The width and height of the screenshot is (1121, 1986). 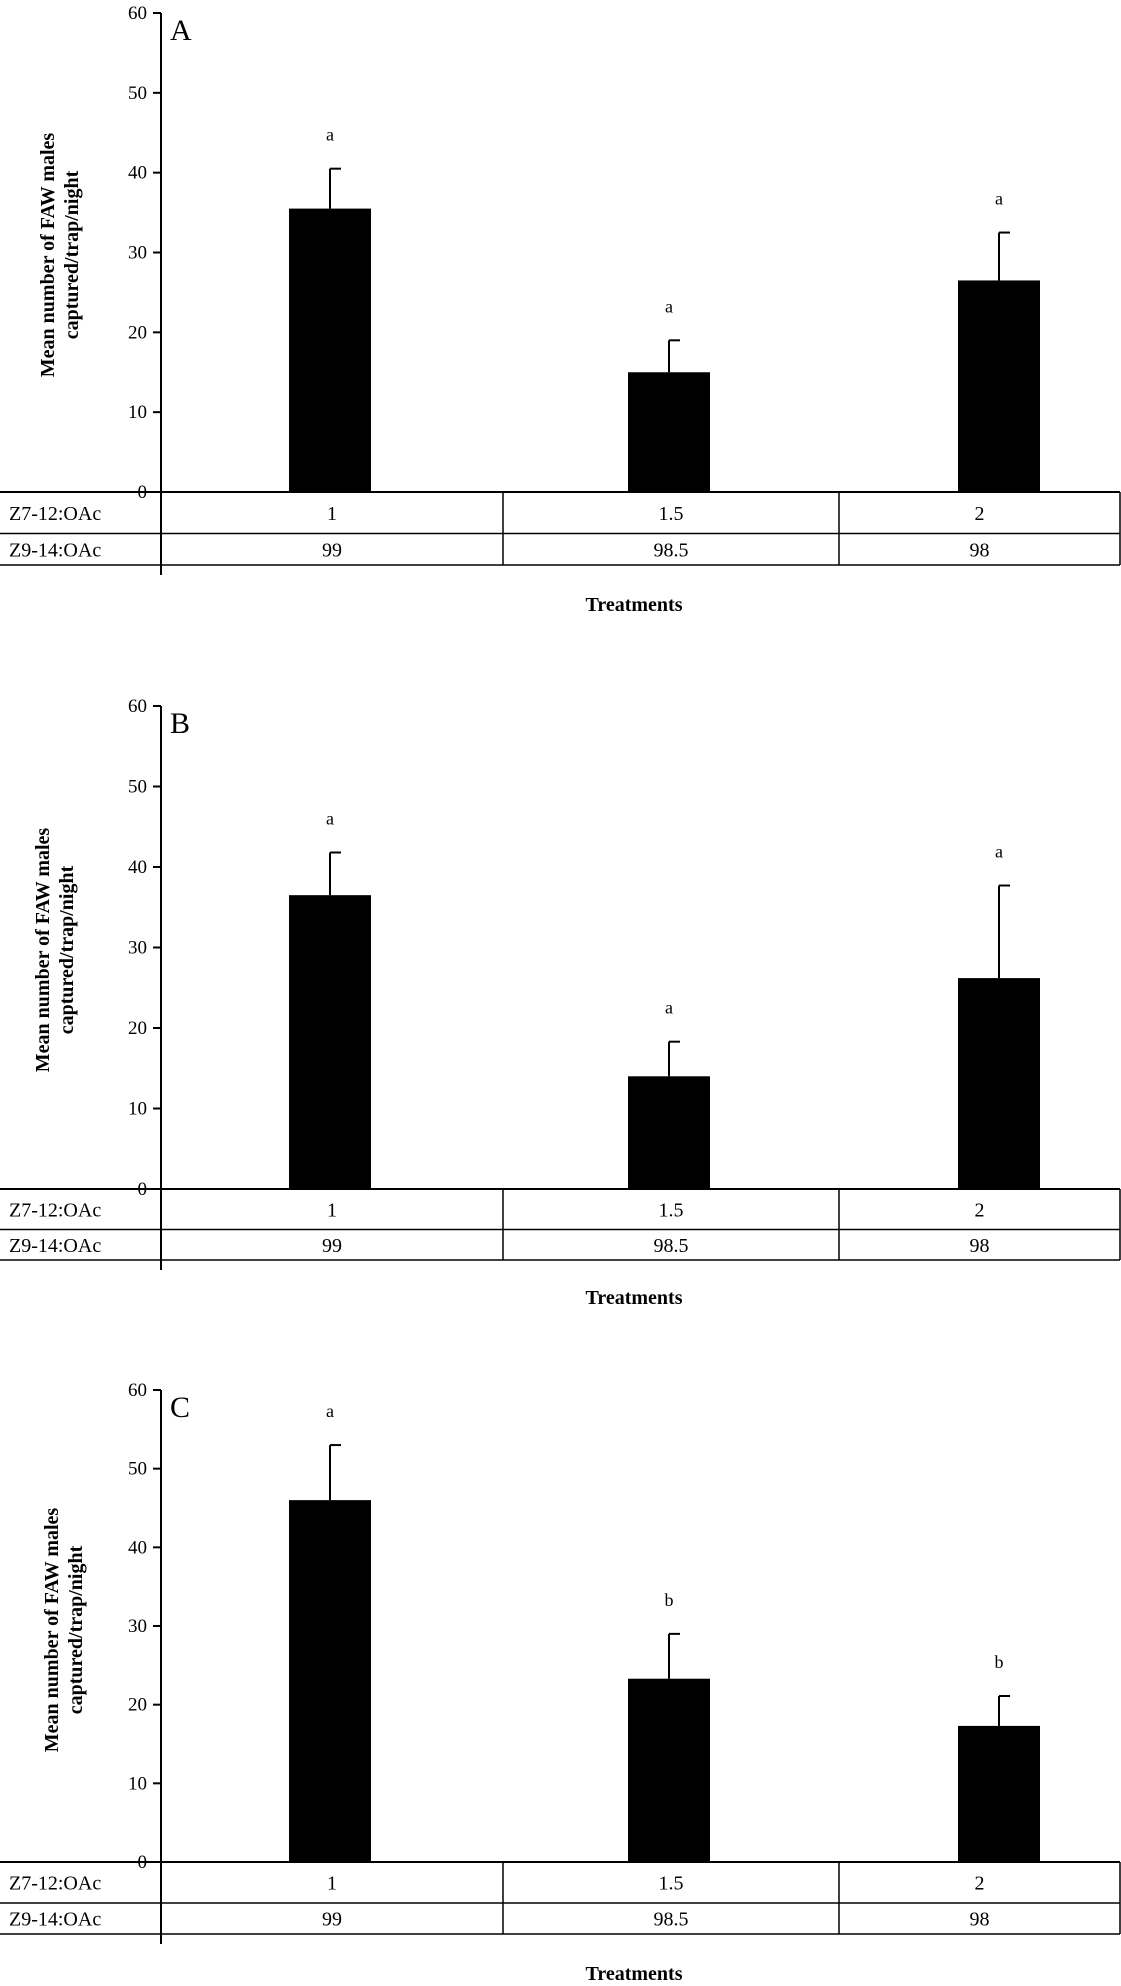 I want to click on panel-label: A, so click(x=181, y=30).